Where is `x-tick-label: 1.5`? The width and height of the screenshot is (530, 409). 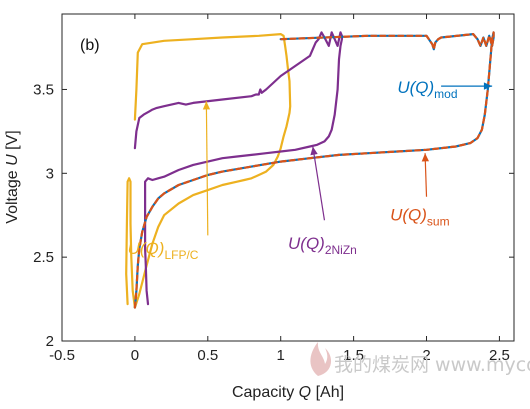 x-tick-label: 1.5 is located at coordinates (353, 355).